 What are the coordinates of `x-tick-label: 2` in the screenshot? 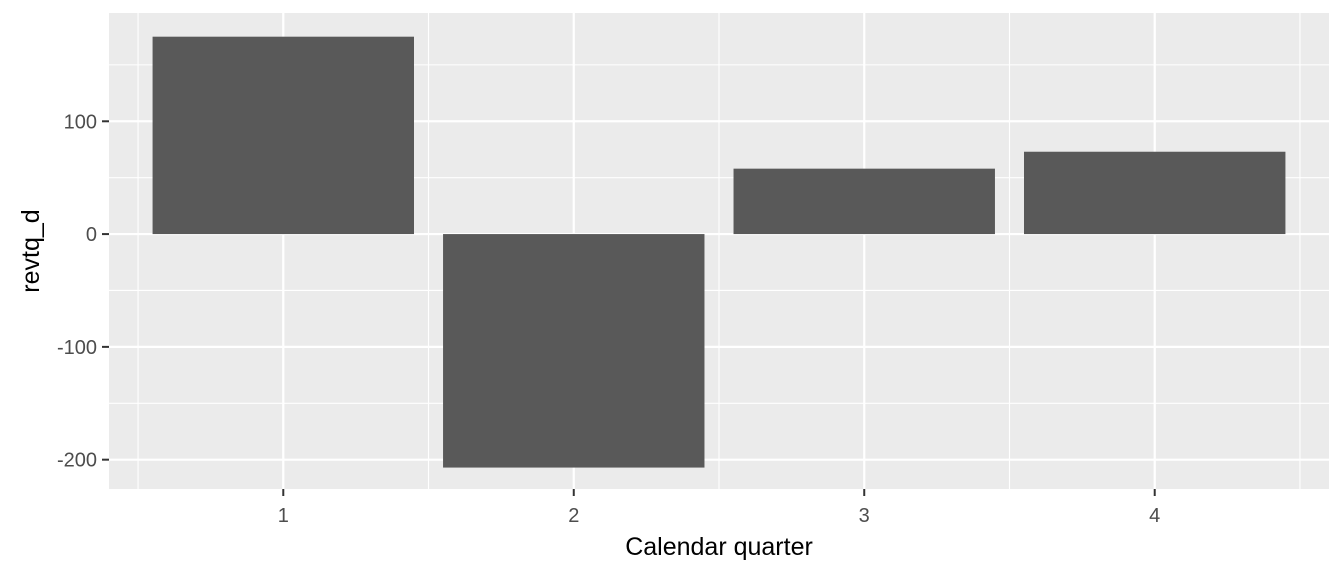 It's located at (573, 516).